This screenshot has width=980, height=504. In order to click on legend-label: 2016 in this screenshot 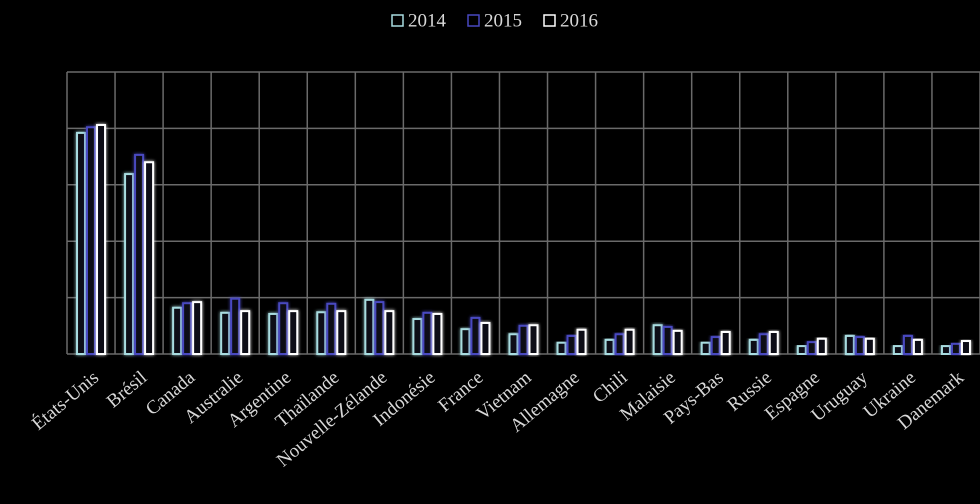, I will do `click(579, 20)`.